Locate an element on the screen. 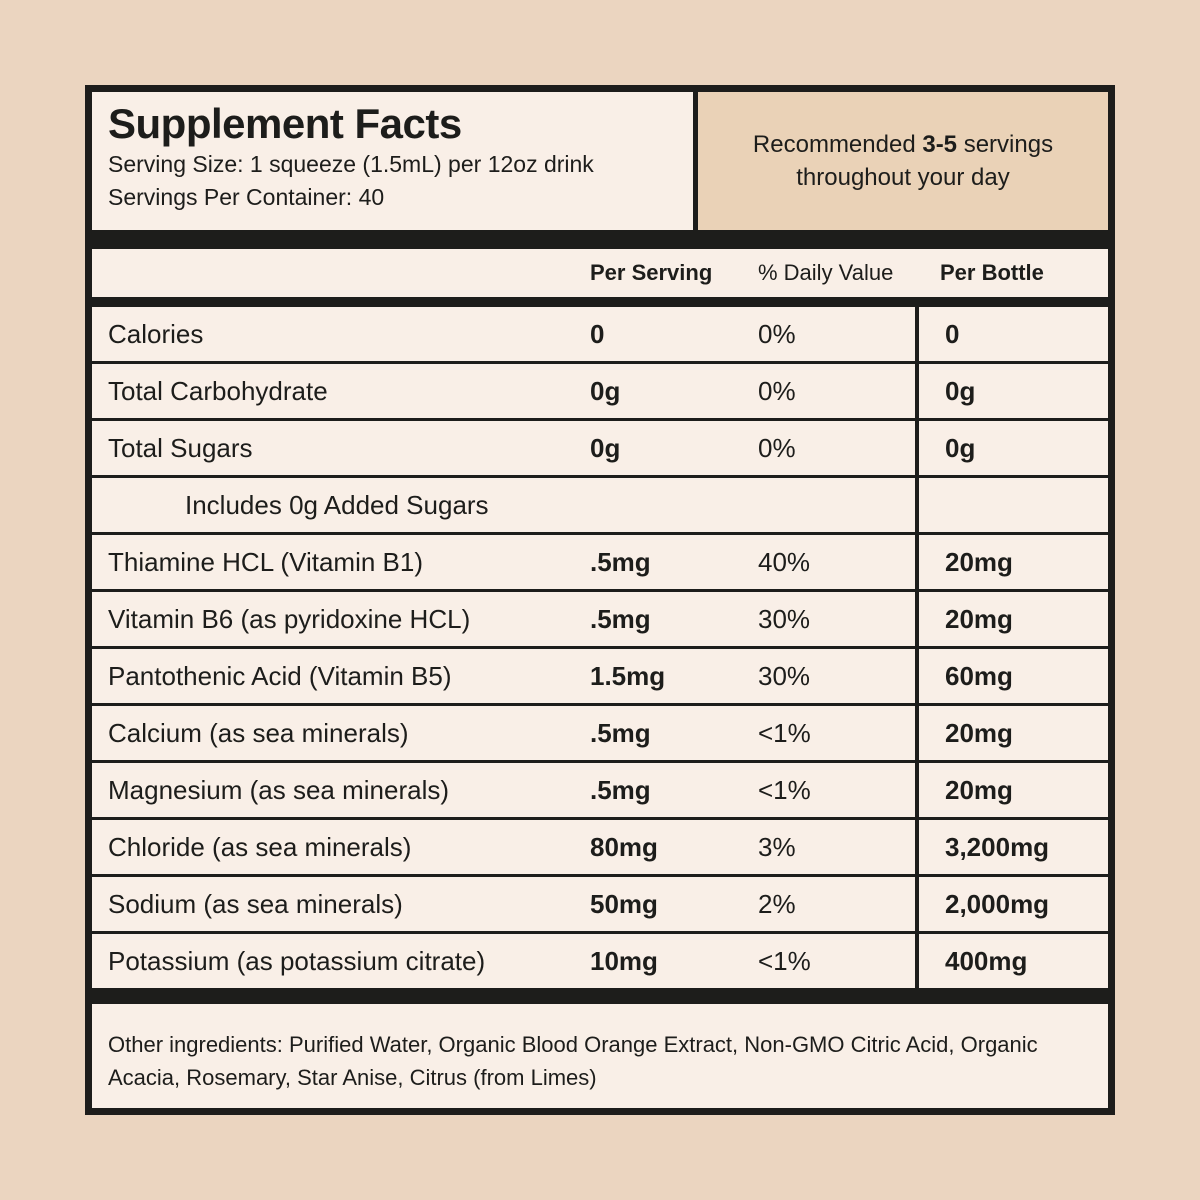 The image size is (1200, 1200). row-label: Potassium (as potassium citrate) is located at coordinates (297, 960).